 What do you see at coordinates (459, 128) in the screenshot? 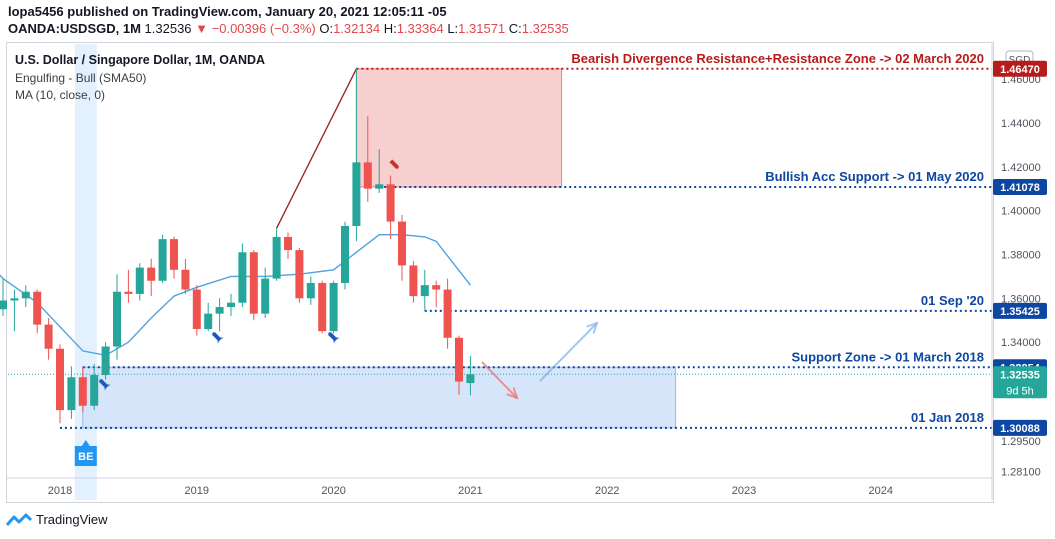
I see `resistance-zone` at bounding box center [459, 128].